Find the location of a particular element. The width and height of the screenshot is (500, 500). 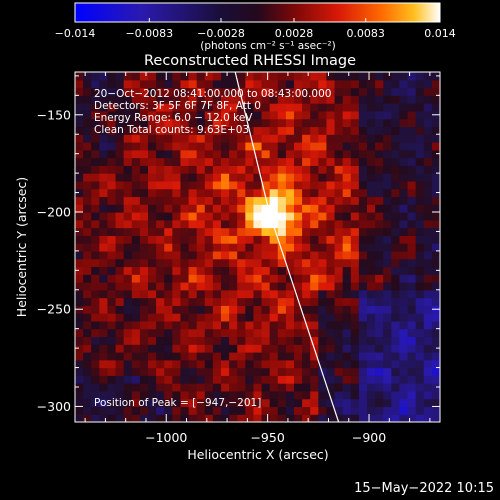

colorbar-unit-label: (photons cm⁻² s⁻¹ asec⁻²) is located at coordinates (267, 46).